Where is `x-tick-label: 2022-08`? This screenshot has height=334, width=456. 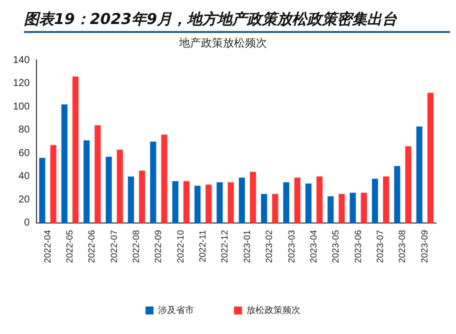 x-tick-label: 2022-08 is located at coordinates (136, 246).